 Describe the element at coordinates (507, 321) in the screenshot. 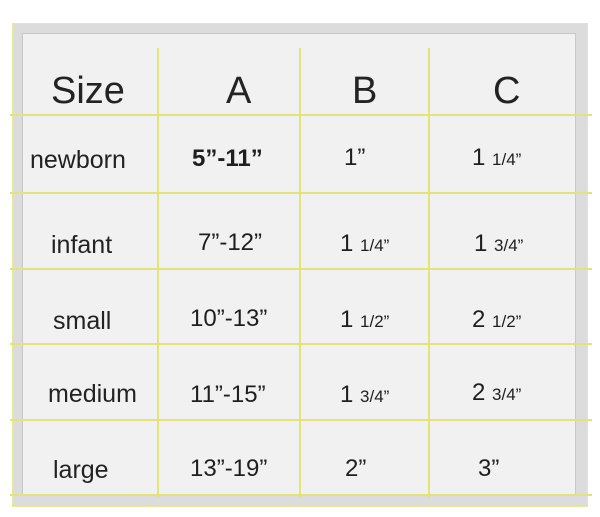

I see `value-c-fraction: 1/2”` at that location.